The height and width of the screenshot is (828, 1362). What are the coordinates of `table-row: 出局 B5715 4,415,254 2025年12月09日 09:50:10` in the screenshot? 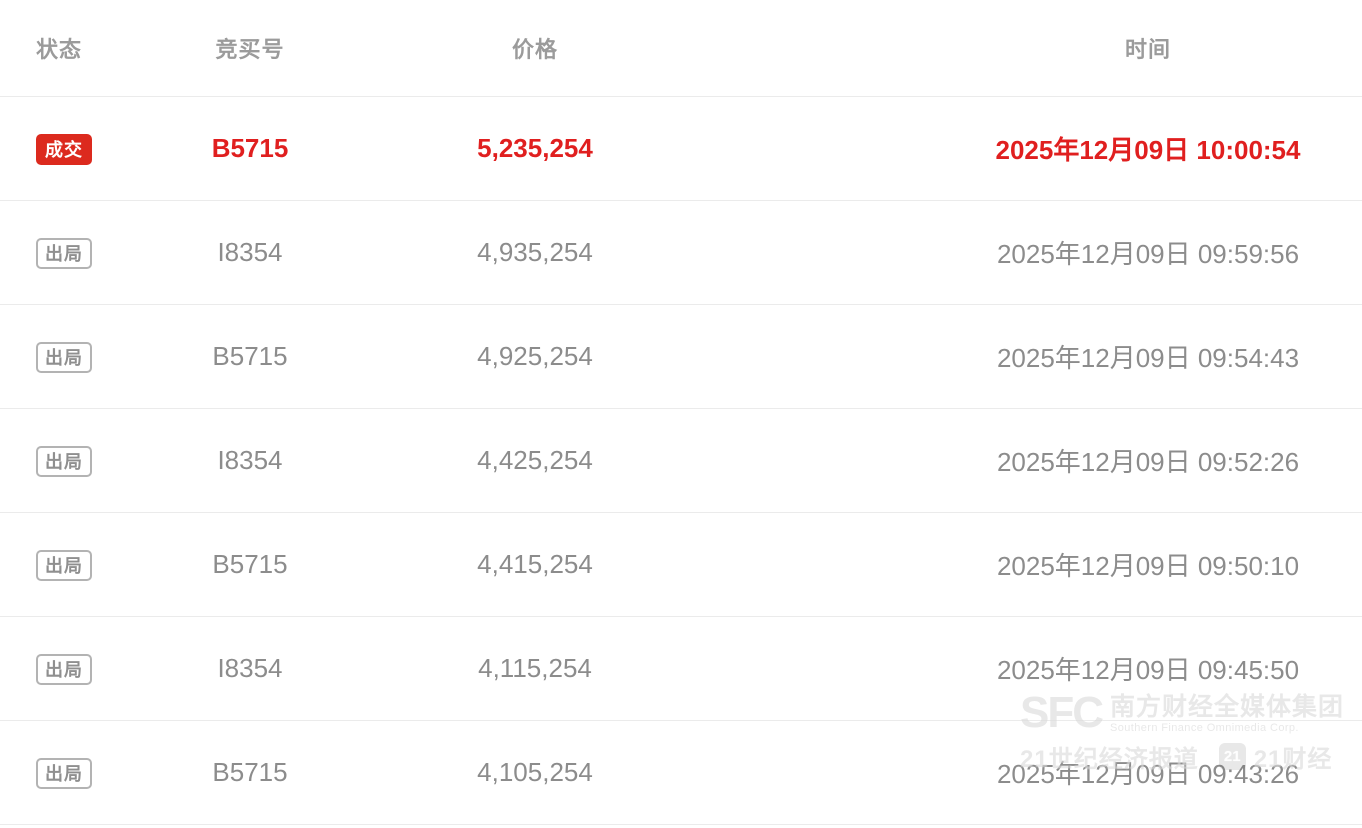 It's located at (681, 565).